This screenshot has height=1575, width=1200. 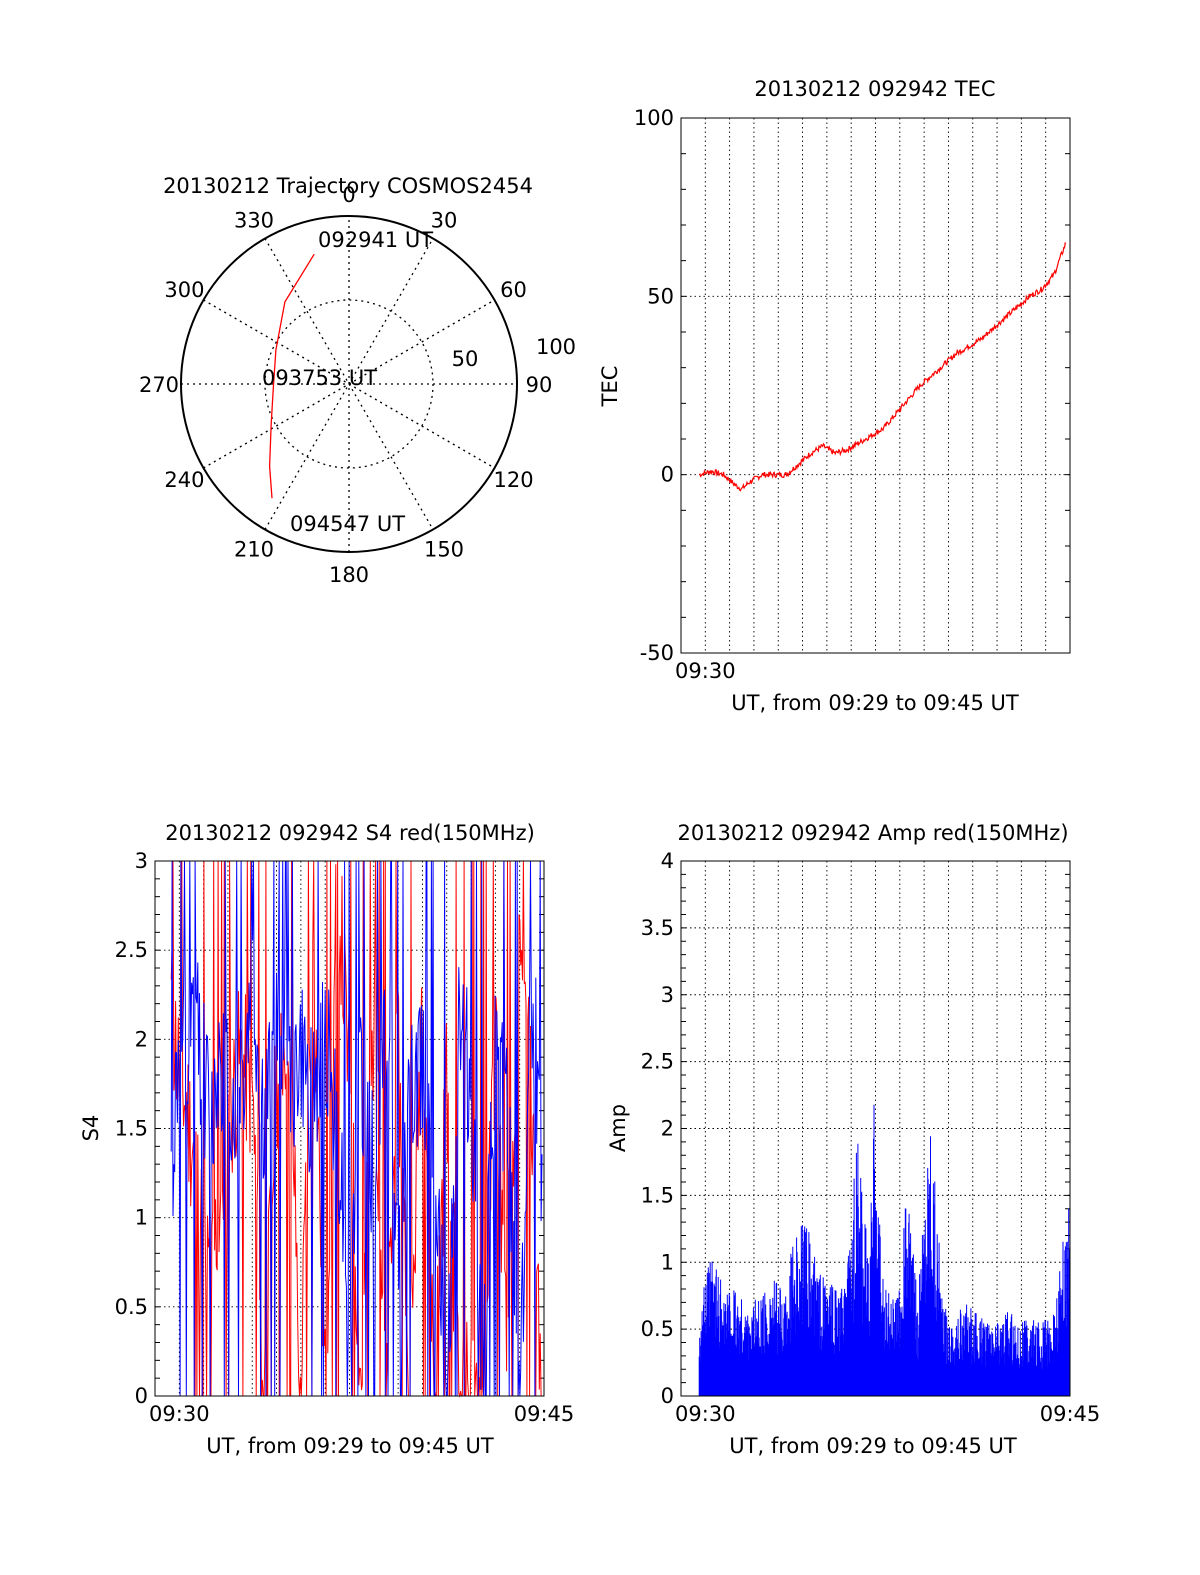 I want to click on azimuth-label: 330, so click(x=254, y=220).